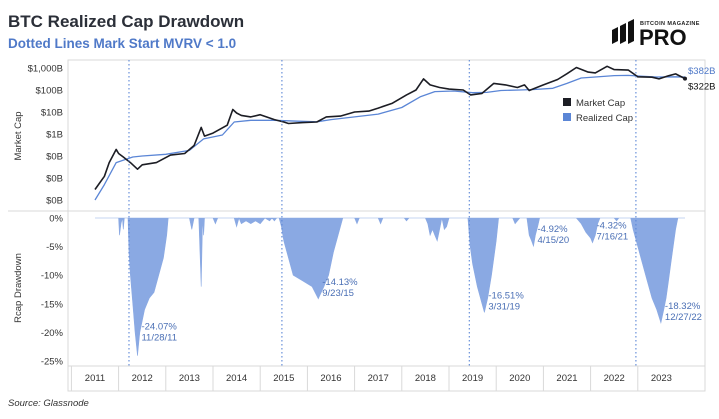 This screenshot has height=419, width=719. I want to click on drawdown-y-tick-label: -15%, so click(52, 304).